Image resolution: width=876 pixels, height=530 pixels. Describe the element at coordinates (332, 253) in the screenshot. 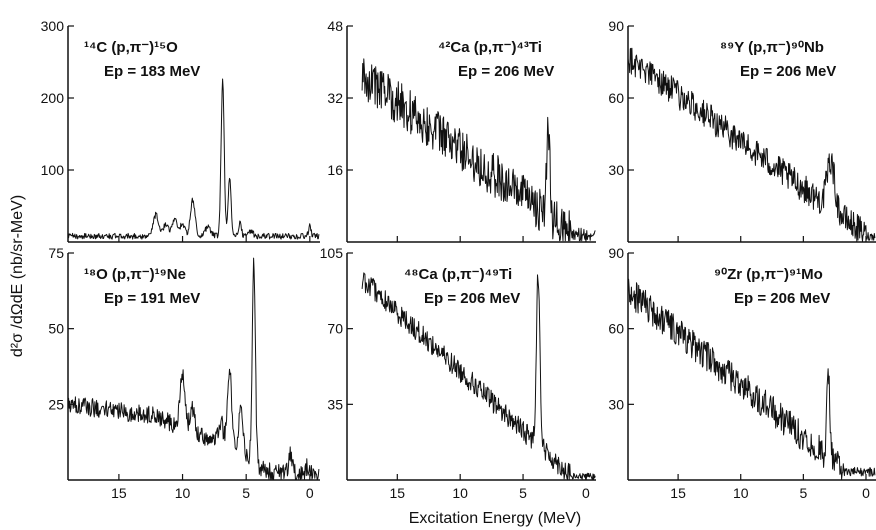

I see `y-tick-label: 105` at that location.